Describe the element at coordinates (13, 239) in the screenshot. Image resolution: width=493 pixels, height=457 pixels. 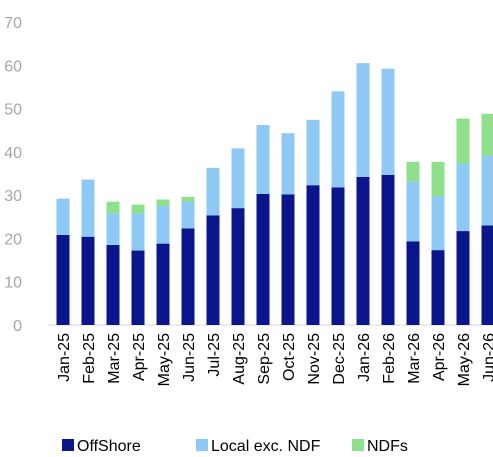
I see `y-tick-label: 20` at that location.